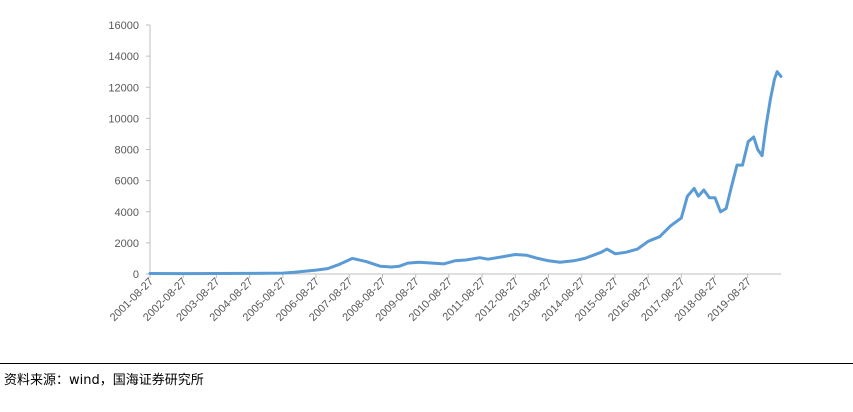 The image size is (853, 412). Describe the element at coordinates (127, 213) in the screenshot. I see `y-tick-label: 4000` at that location.